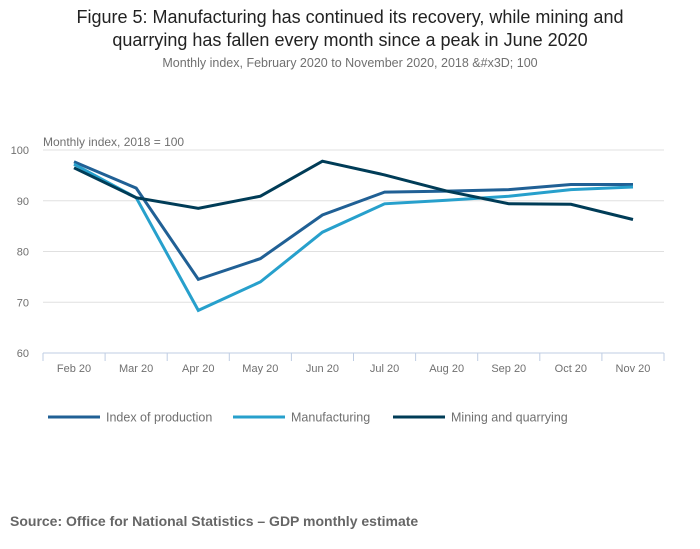 The width and height of the screenshot is (700, 549). I want to click on x-tick-label: Mar 20, so click(136, 369).